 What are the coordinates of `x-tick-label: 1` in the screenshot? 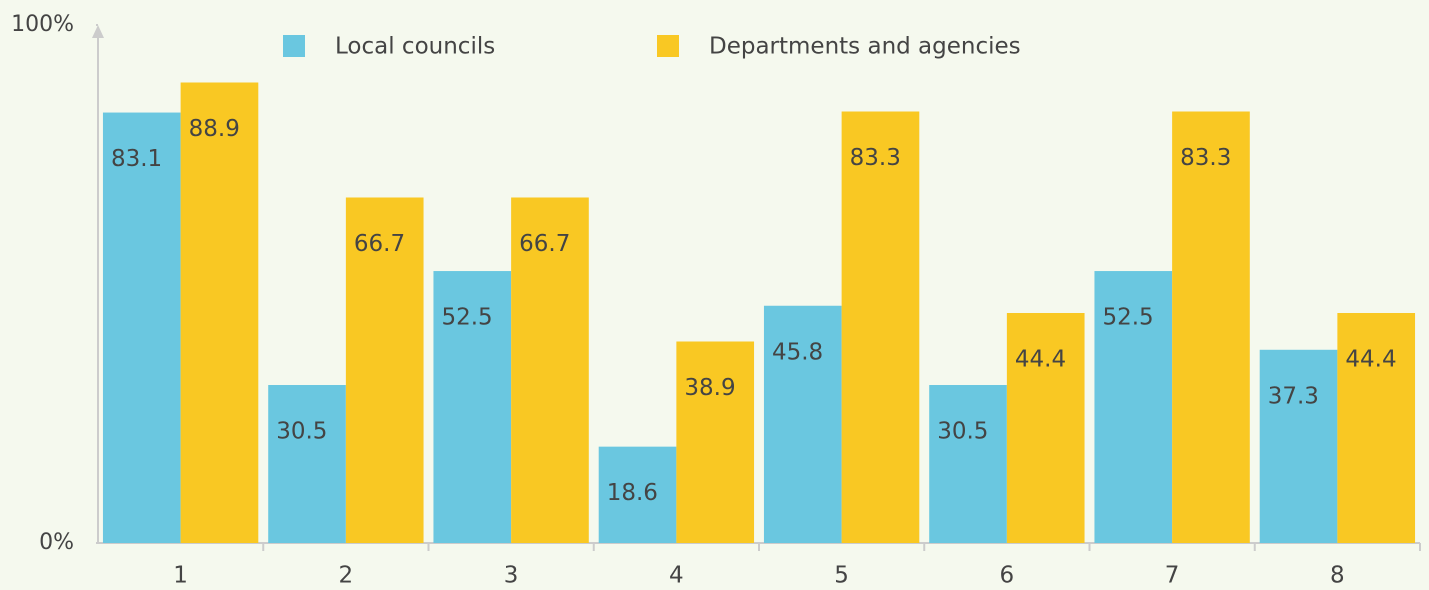 It's located at (180, 576).